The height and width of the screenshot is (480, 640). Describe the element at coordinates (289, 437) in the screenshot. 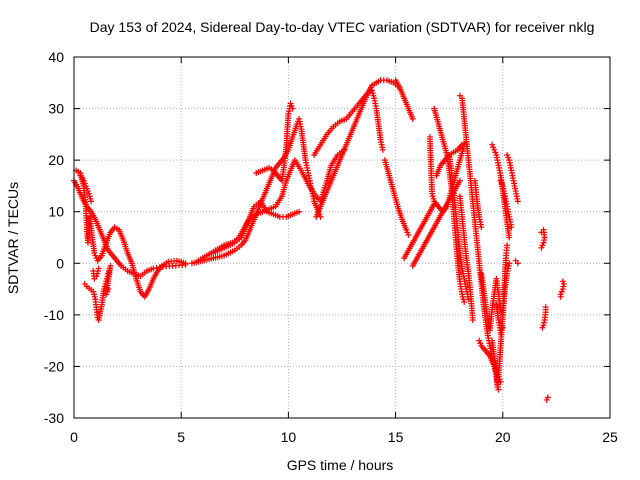

I see `x-tick-label: 10` at that location.